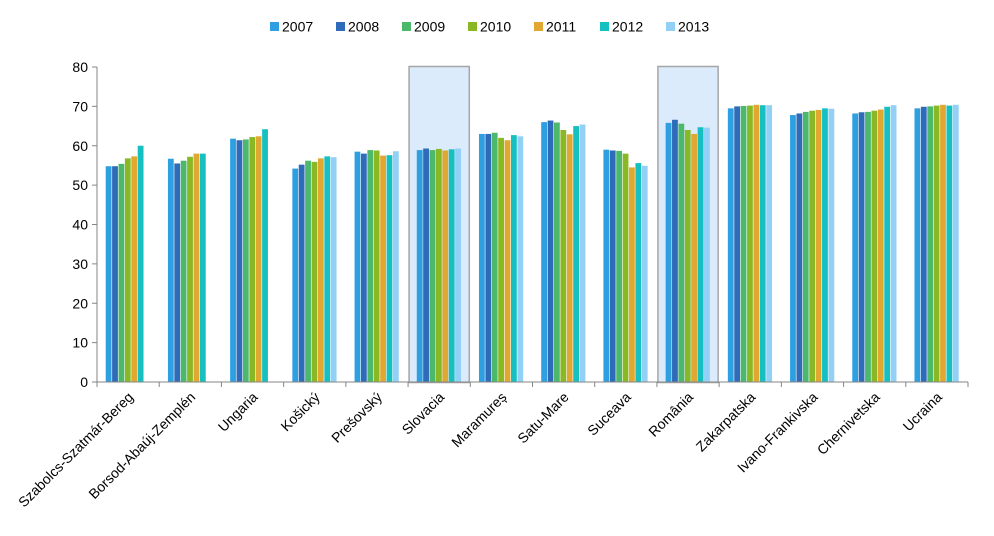 The height and width of the screenshot is (536, 994). What do you see at coordinates (923, 412) in the screenshot?
I see `x-tick-label-13: Ucraina` at bounding box center [923, 412].